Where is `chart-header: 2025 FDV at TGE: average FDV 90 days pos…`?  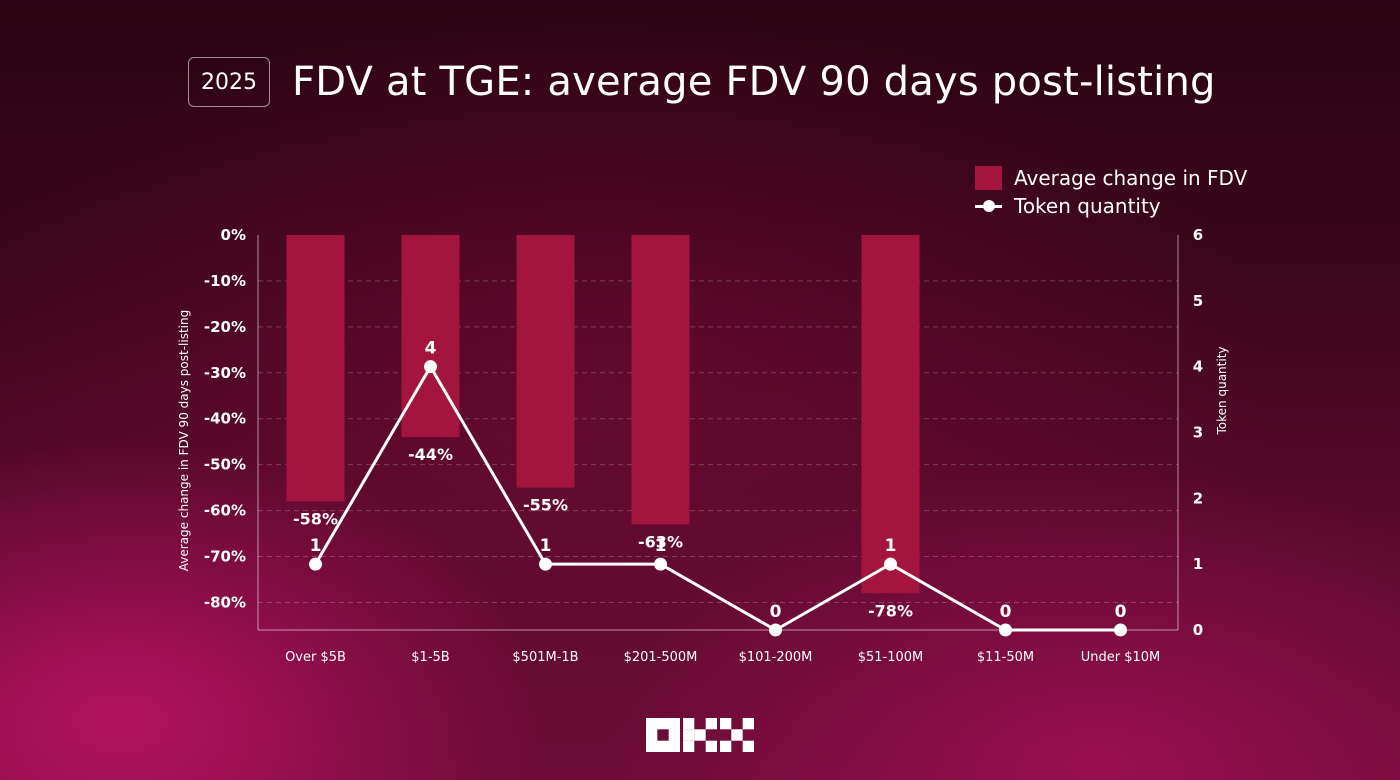
chart-header: 2025 FDV at TGE: average FDV 90 days pos… is located at coordinates (702, 82).